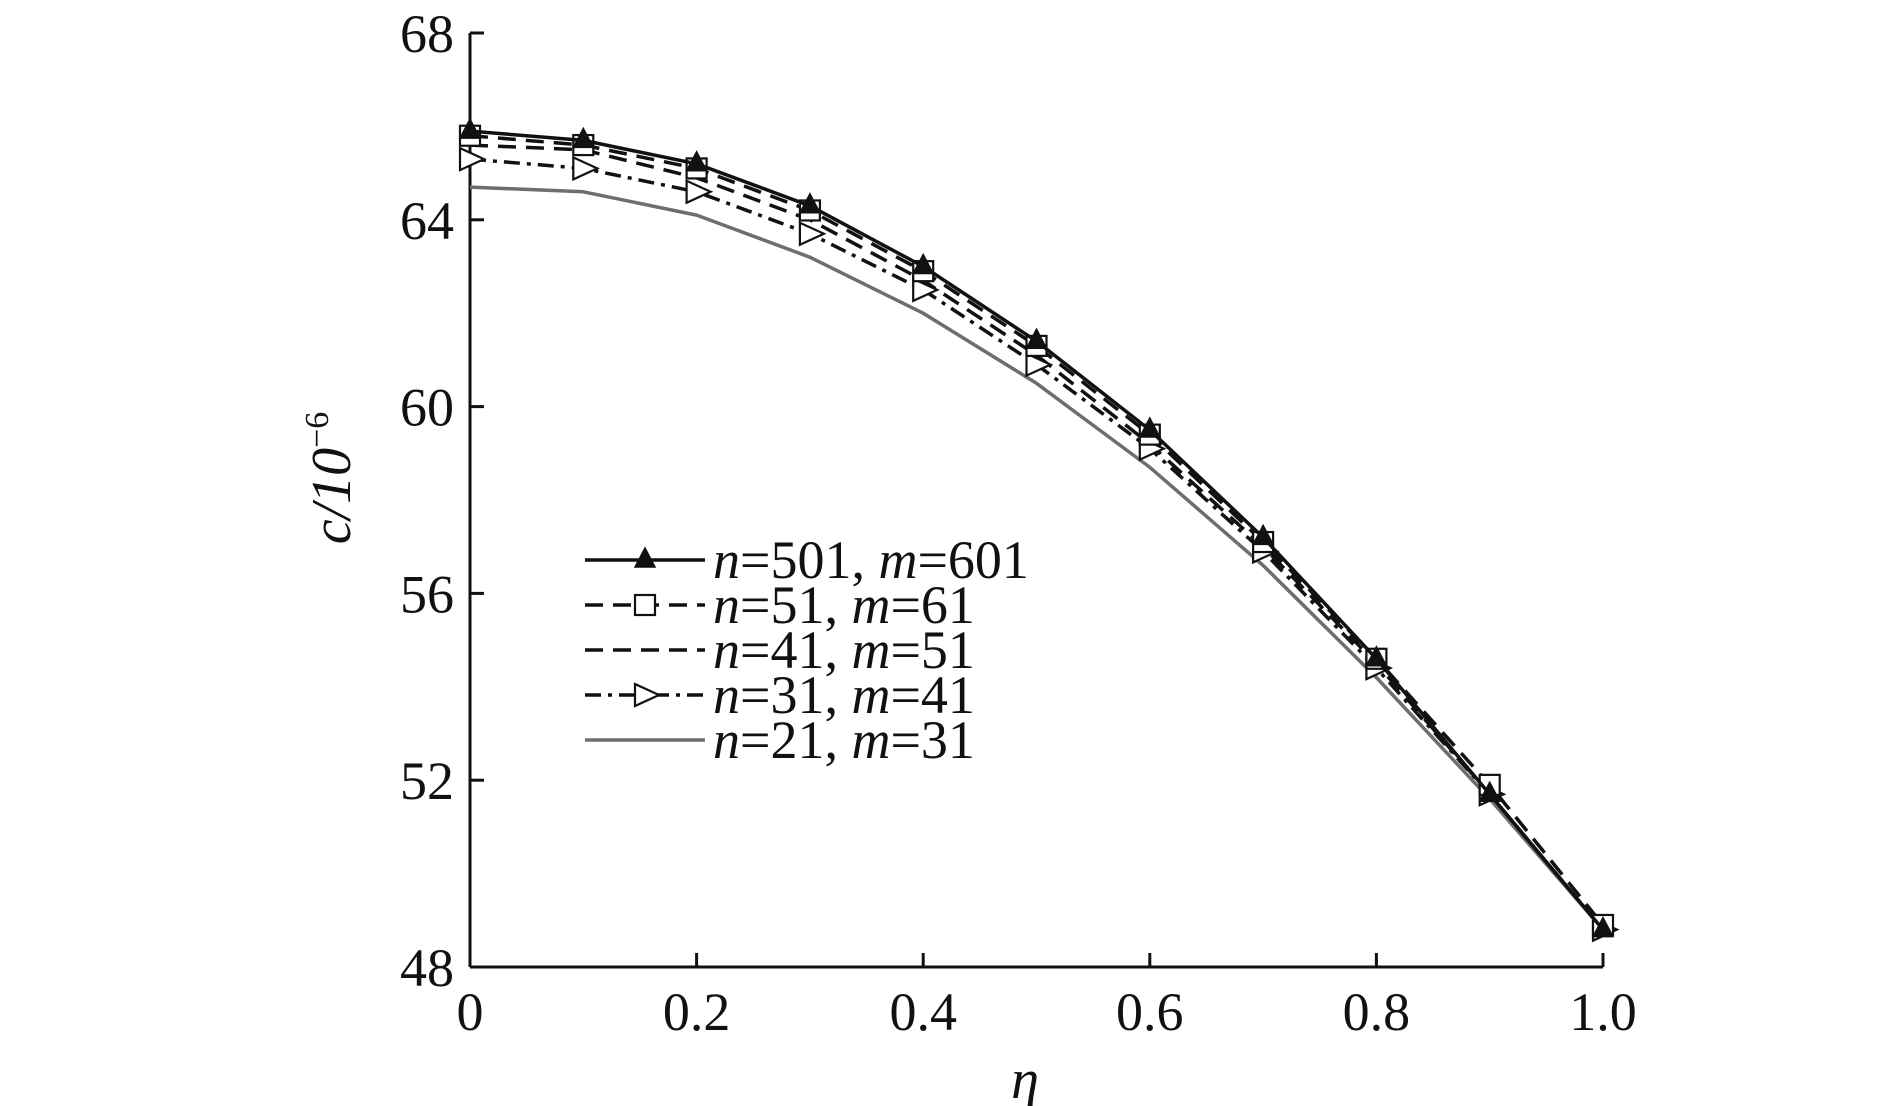  I want to click on legend-label: n=41, m=51, so click(844, 650).